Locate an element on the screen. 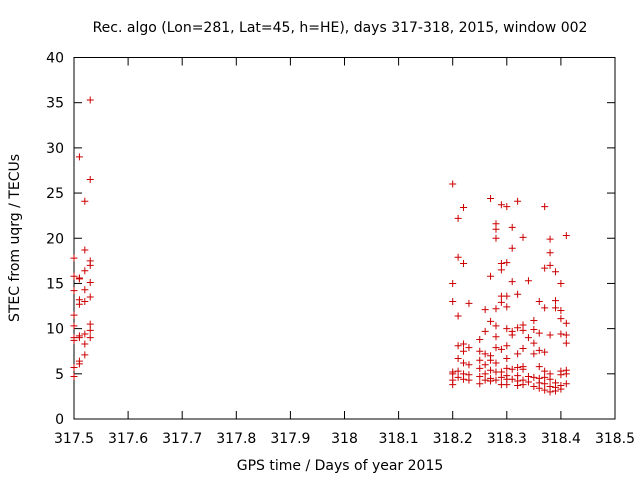  y-tick-label: 5 is located at coordinates (59, 375).